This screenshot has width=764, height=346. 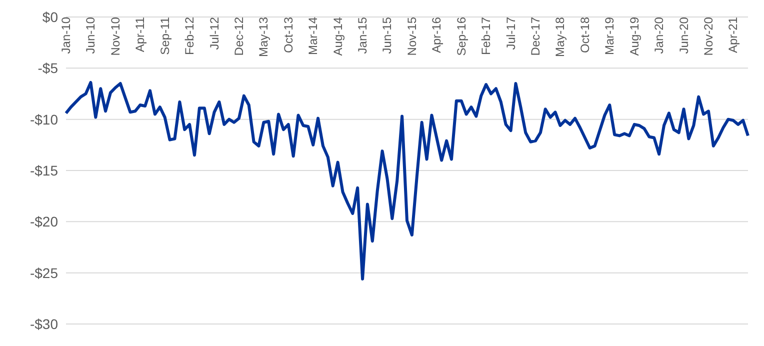 What do you see at coordinates (733, 35) in the screenshot?
I see `x-tick-label: Apr-21` at bounding box center [733, 35].